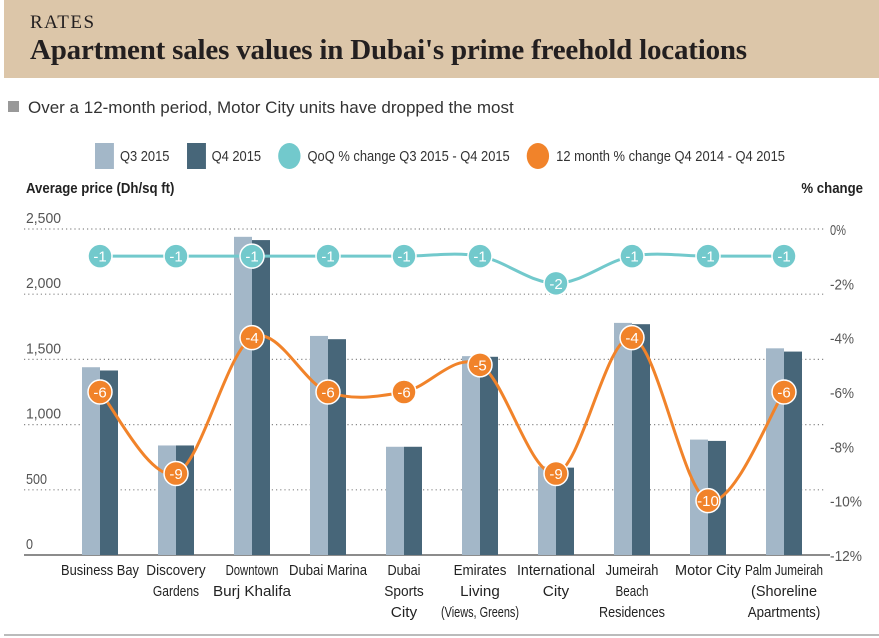 This screenshot has width=879, height=638. What do you see at coordinates (29, 544) in the screenshot?
I see `y-tick-label: 0` at bounding box center [29, 544].